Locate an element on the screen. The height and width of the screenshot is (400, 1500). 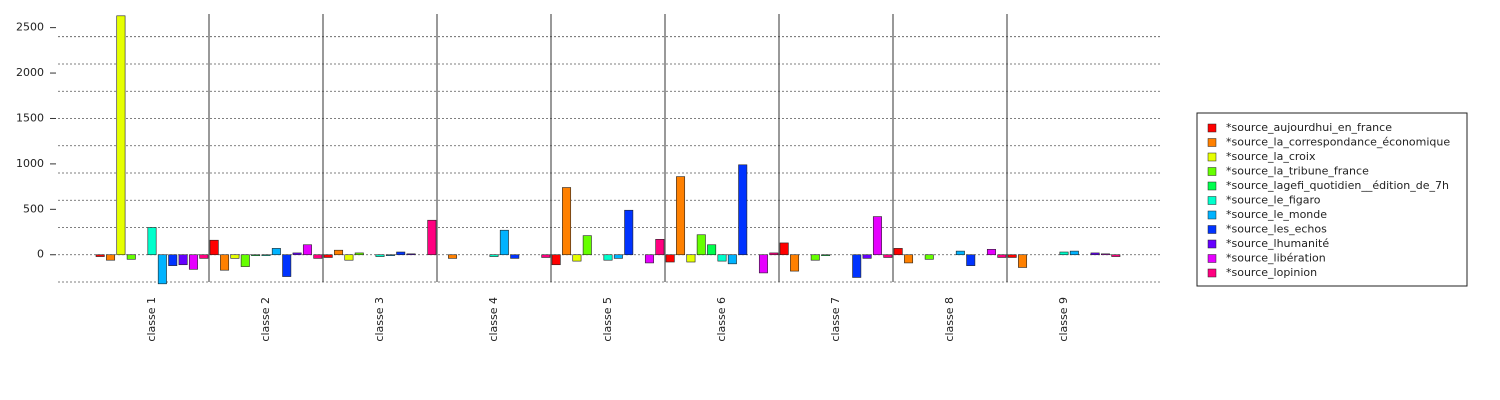
y-tick-label: 2500 is located at coordinates (30, 27).